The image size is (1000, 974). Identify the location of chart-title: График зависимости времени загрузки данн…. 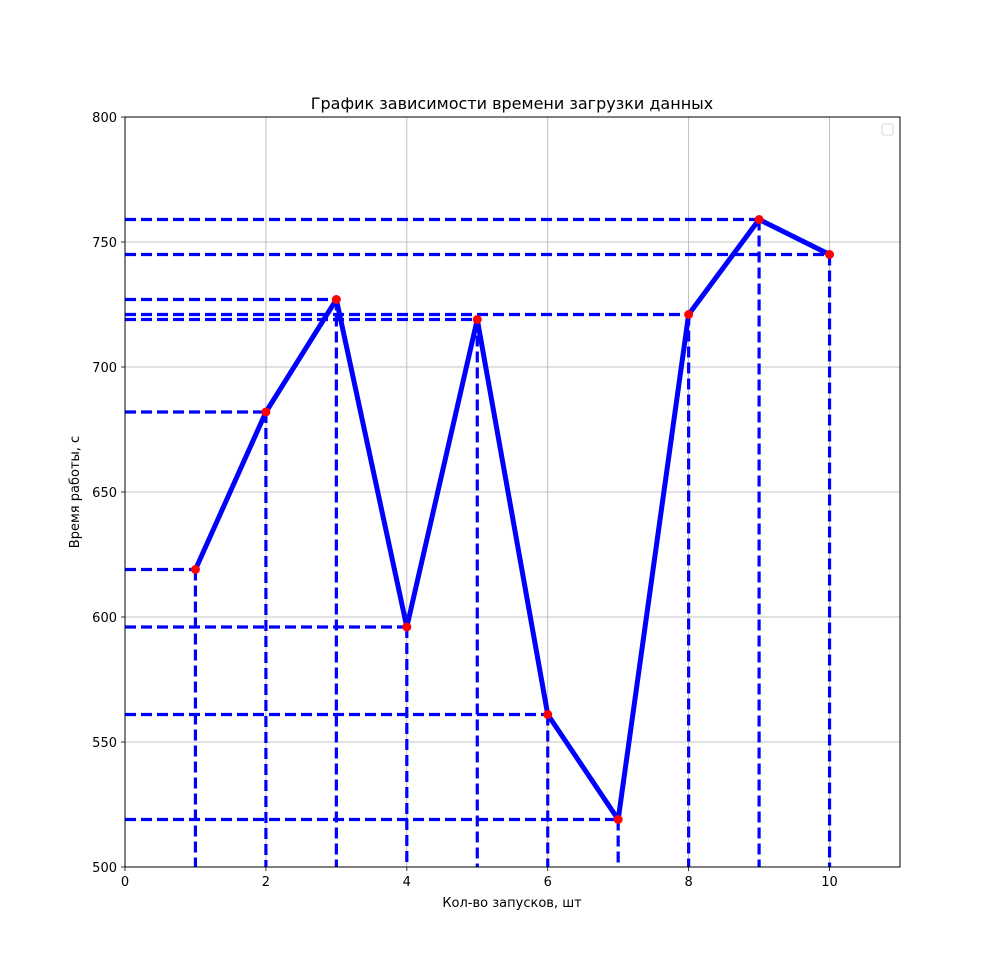
(512, 103).